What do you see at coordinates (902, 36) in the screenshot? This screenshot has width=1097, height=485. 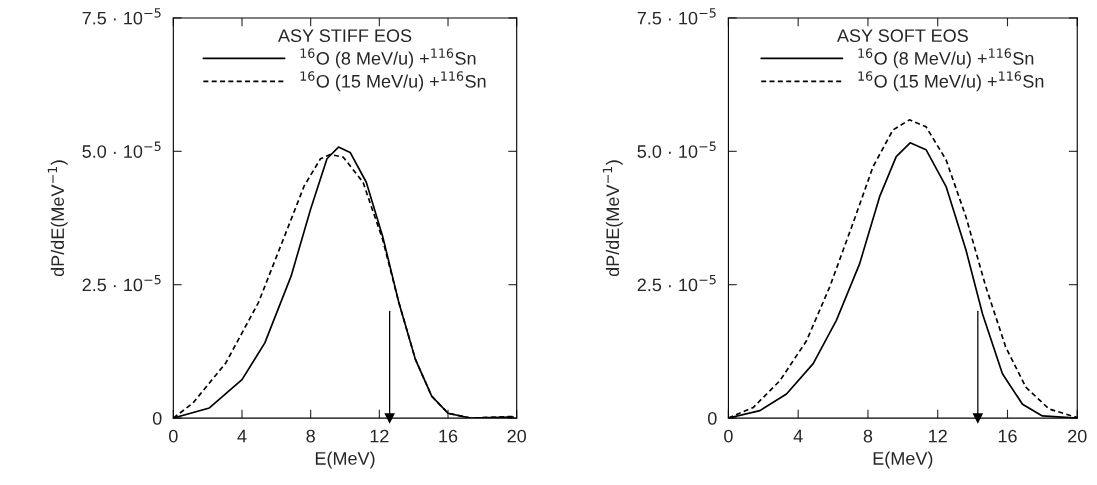 I see `legend-title: ASY SOFT EOS` at bounding box center [902, 36].